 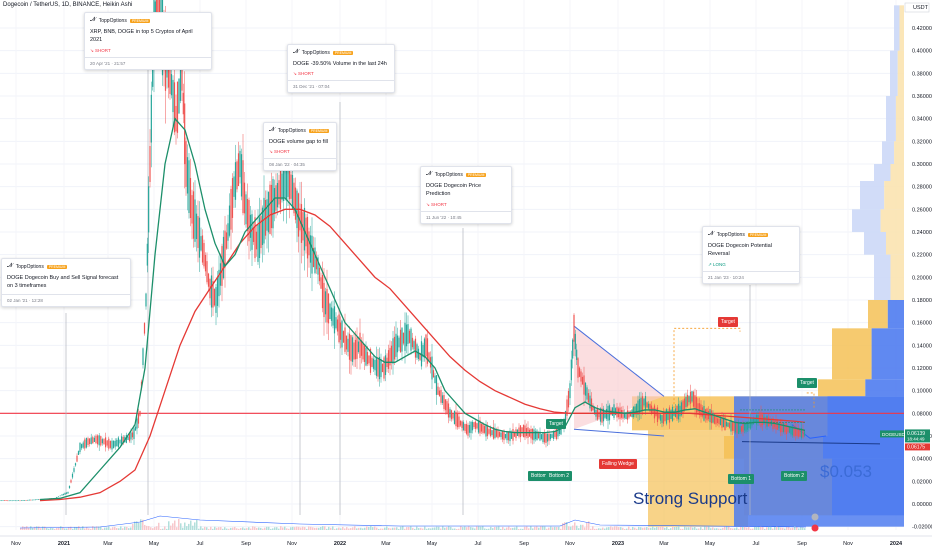 What do you see at coordinates (922, 482) in the screenshot?
I see `y-tick-label: 0.02000` at bounding box center [922, 482].